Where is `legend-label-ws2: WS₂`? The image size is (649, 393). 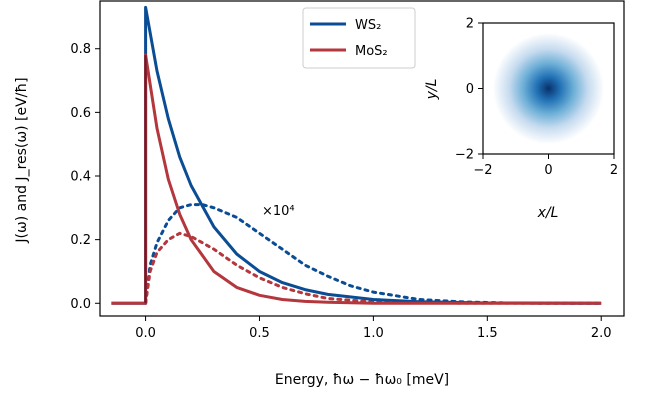 legend-label-ws2: WS₂ is located at coordinates (368, 25).